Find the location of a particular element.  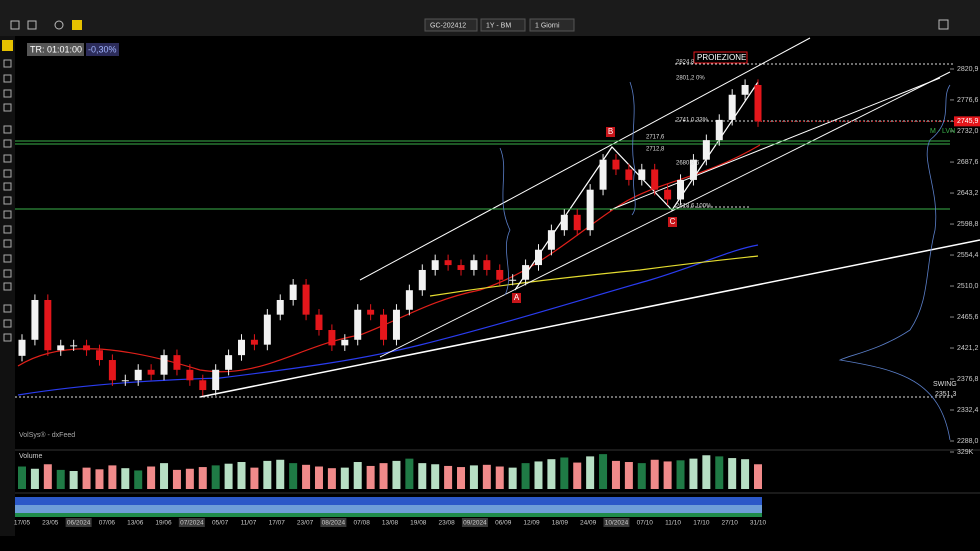

annotation: 2717,6 is located at coordinates (655, 138).